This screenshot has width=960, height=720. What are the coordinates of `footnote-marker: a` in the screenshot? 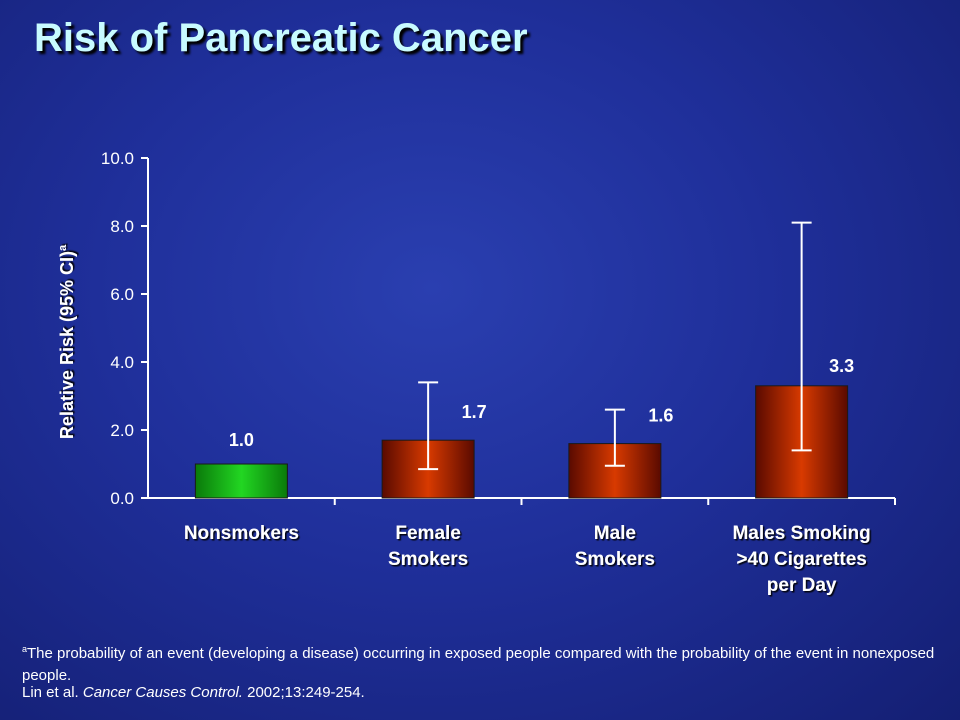 It's located at (25, 649).